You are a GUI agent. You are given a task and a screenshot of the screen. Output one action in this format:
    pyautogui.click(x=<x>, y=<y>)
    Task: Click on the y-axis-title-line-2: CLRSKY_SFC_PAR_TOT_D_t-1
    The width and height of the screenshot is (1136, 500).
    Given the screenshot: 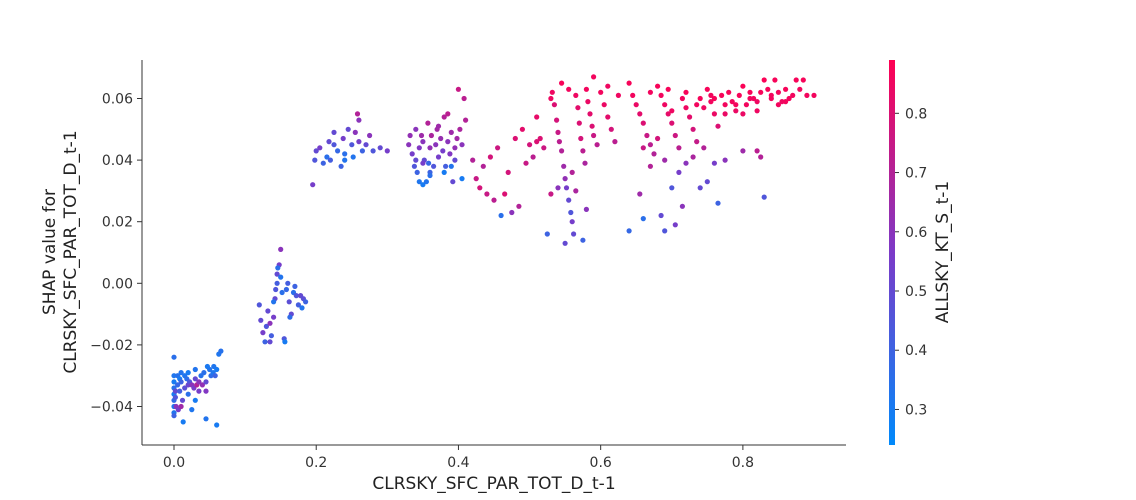 What is the action you would take?
    pyautogui.click(x=71, y=251)
    